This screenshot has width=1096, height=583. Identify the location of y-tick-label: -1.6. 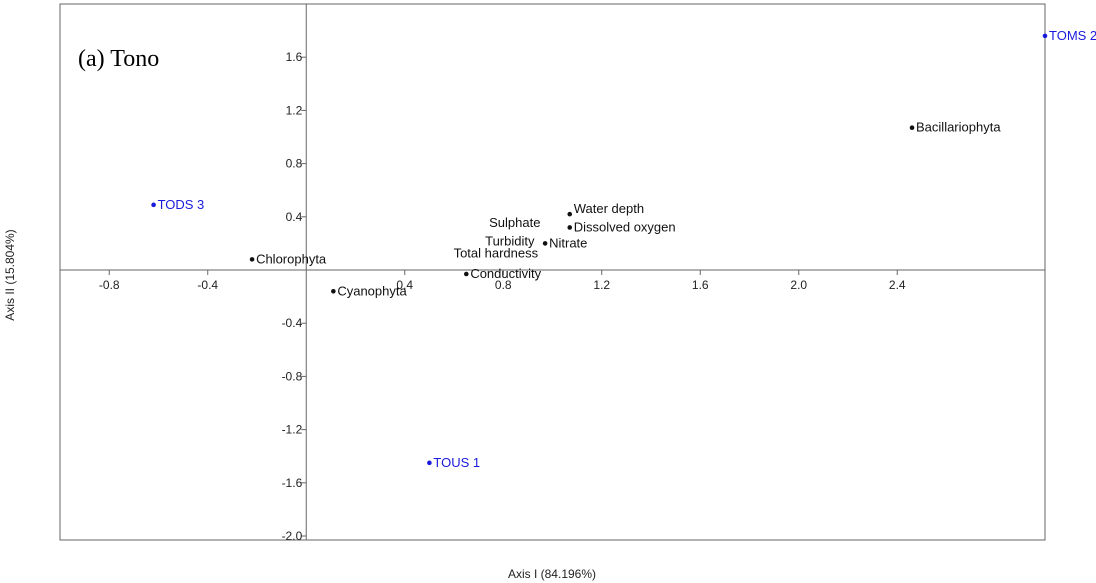
(292, 483).